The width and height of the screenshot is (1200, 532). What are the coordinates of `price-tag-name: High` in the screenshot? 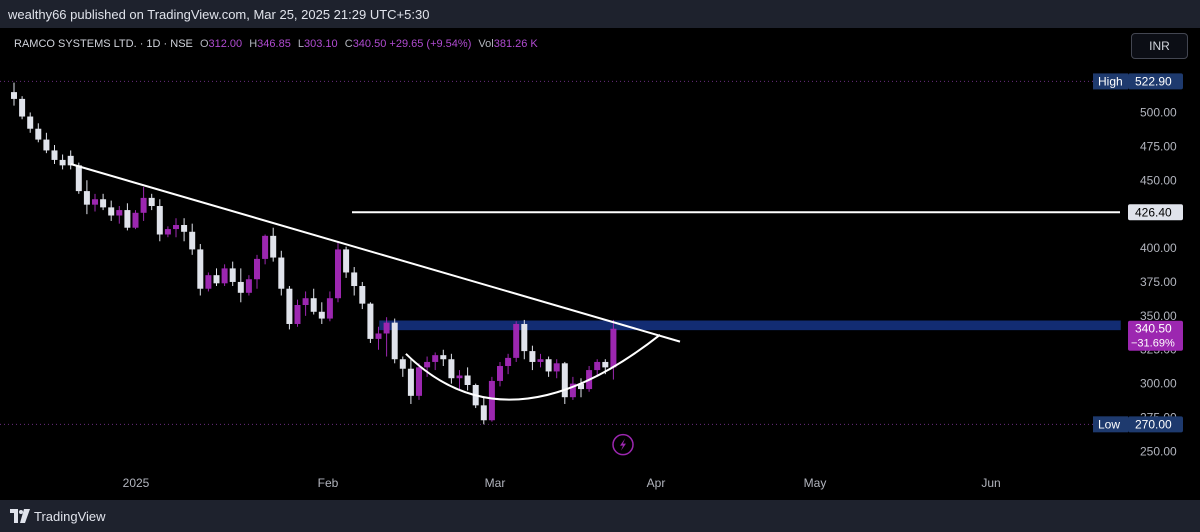 It's located at (1110, 81).